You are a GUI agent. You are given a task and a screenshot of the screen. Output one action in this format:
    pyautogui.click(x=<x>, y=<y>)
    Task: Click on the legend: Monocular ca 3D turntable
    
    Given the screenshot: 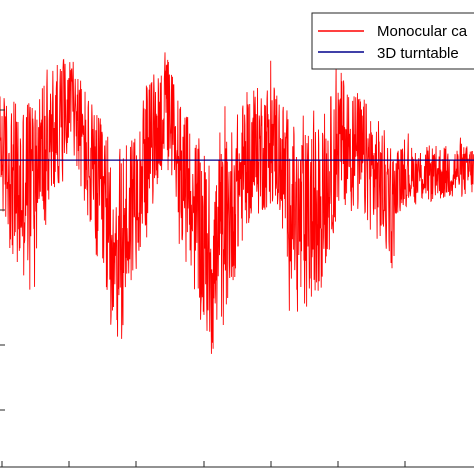 What is the action you would take?
    pyautogui.click(x=392, y=41)
    